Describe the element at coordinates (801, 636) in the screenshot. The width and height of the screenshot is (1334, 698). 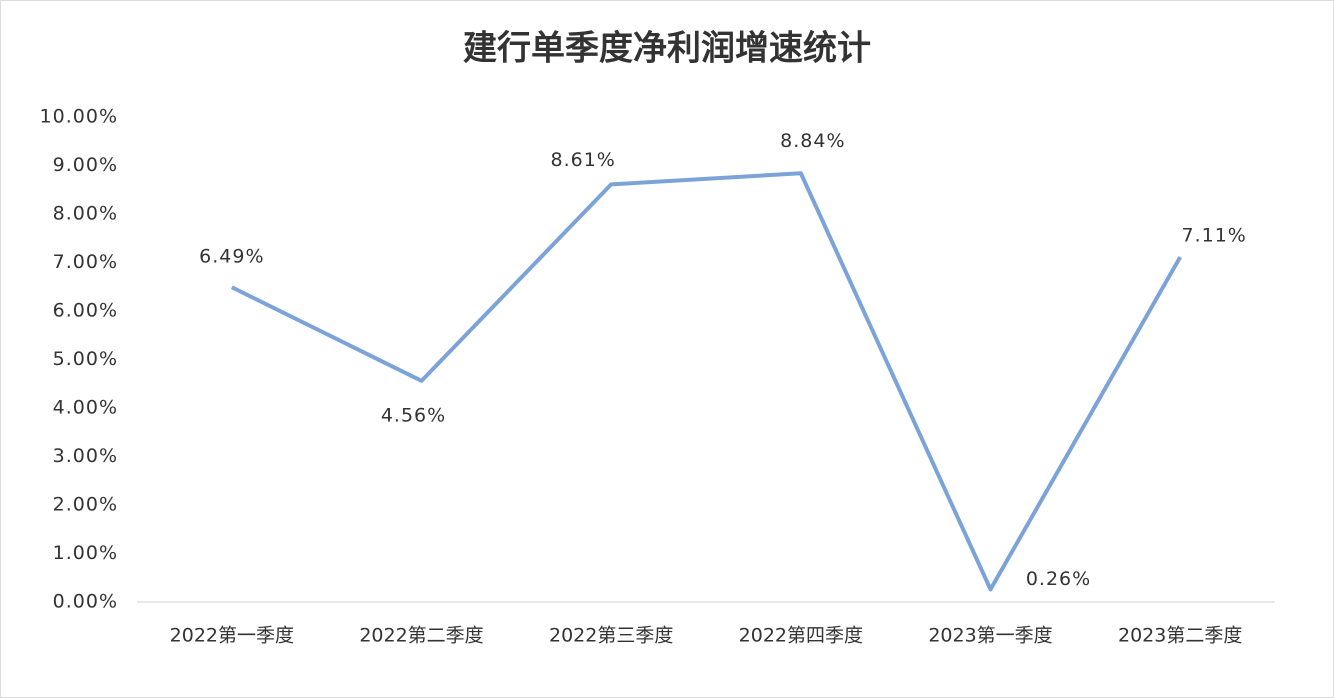
I see `x-tick-label: 2022第四季度` at that location.